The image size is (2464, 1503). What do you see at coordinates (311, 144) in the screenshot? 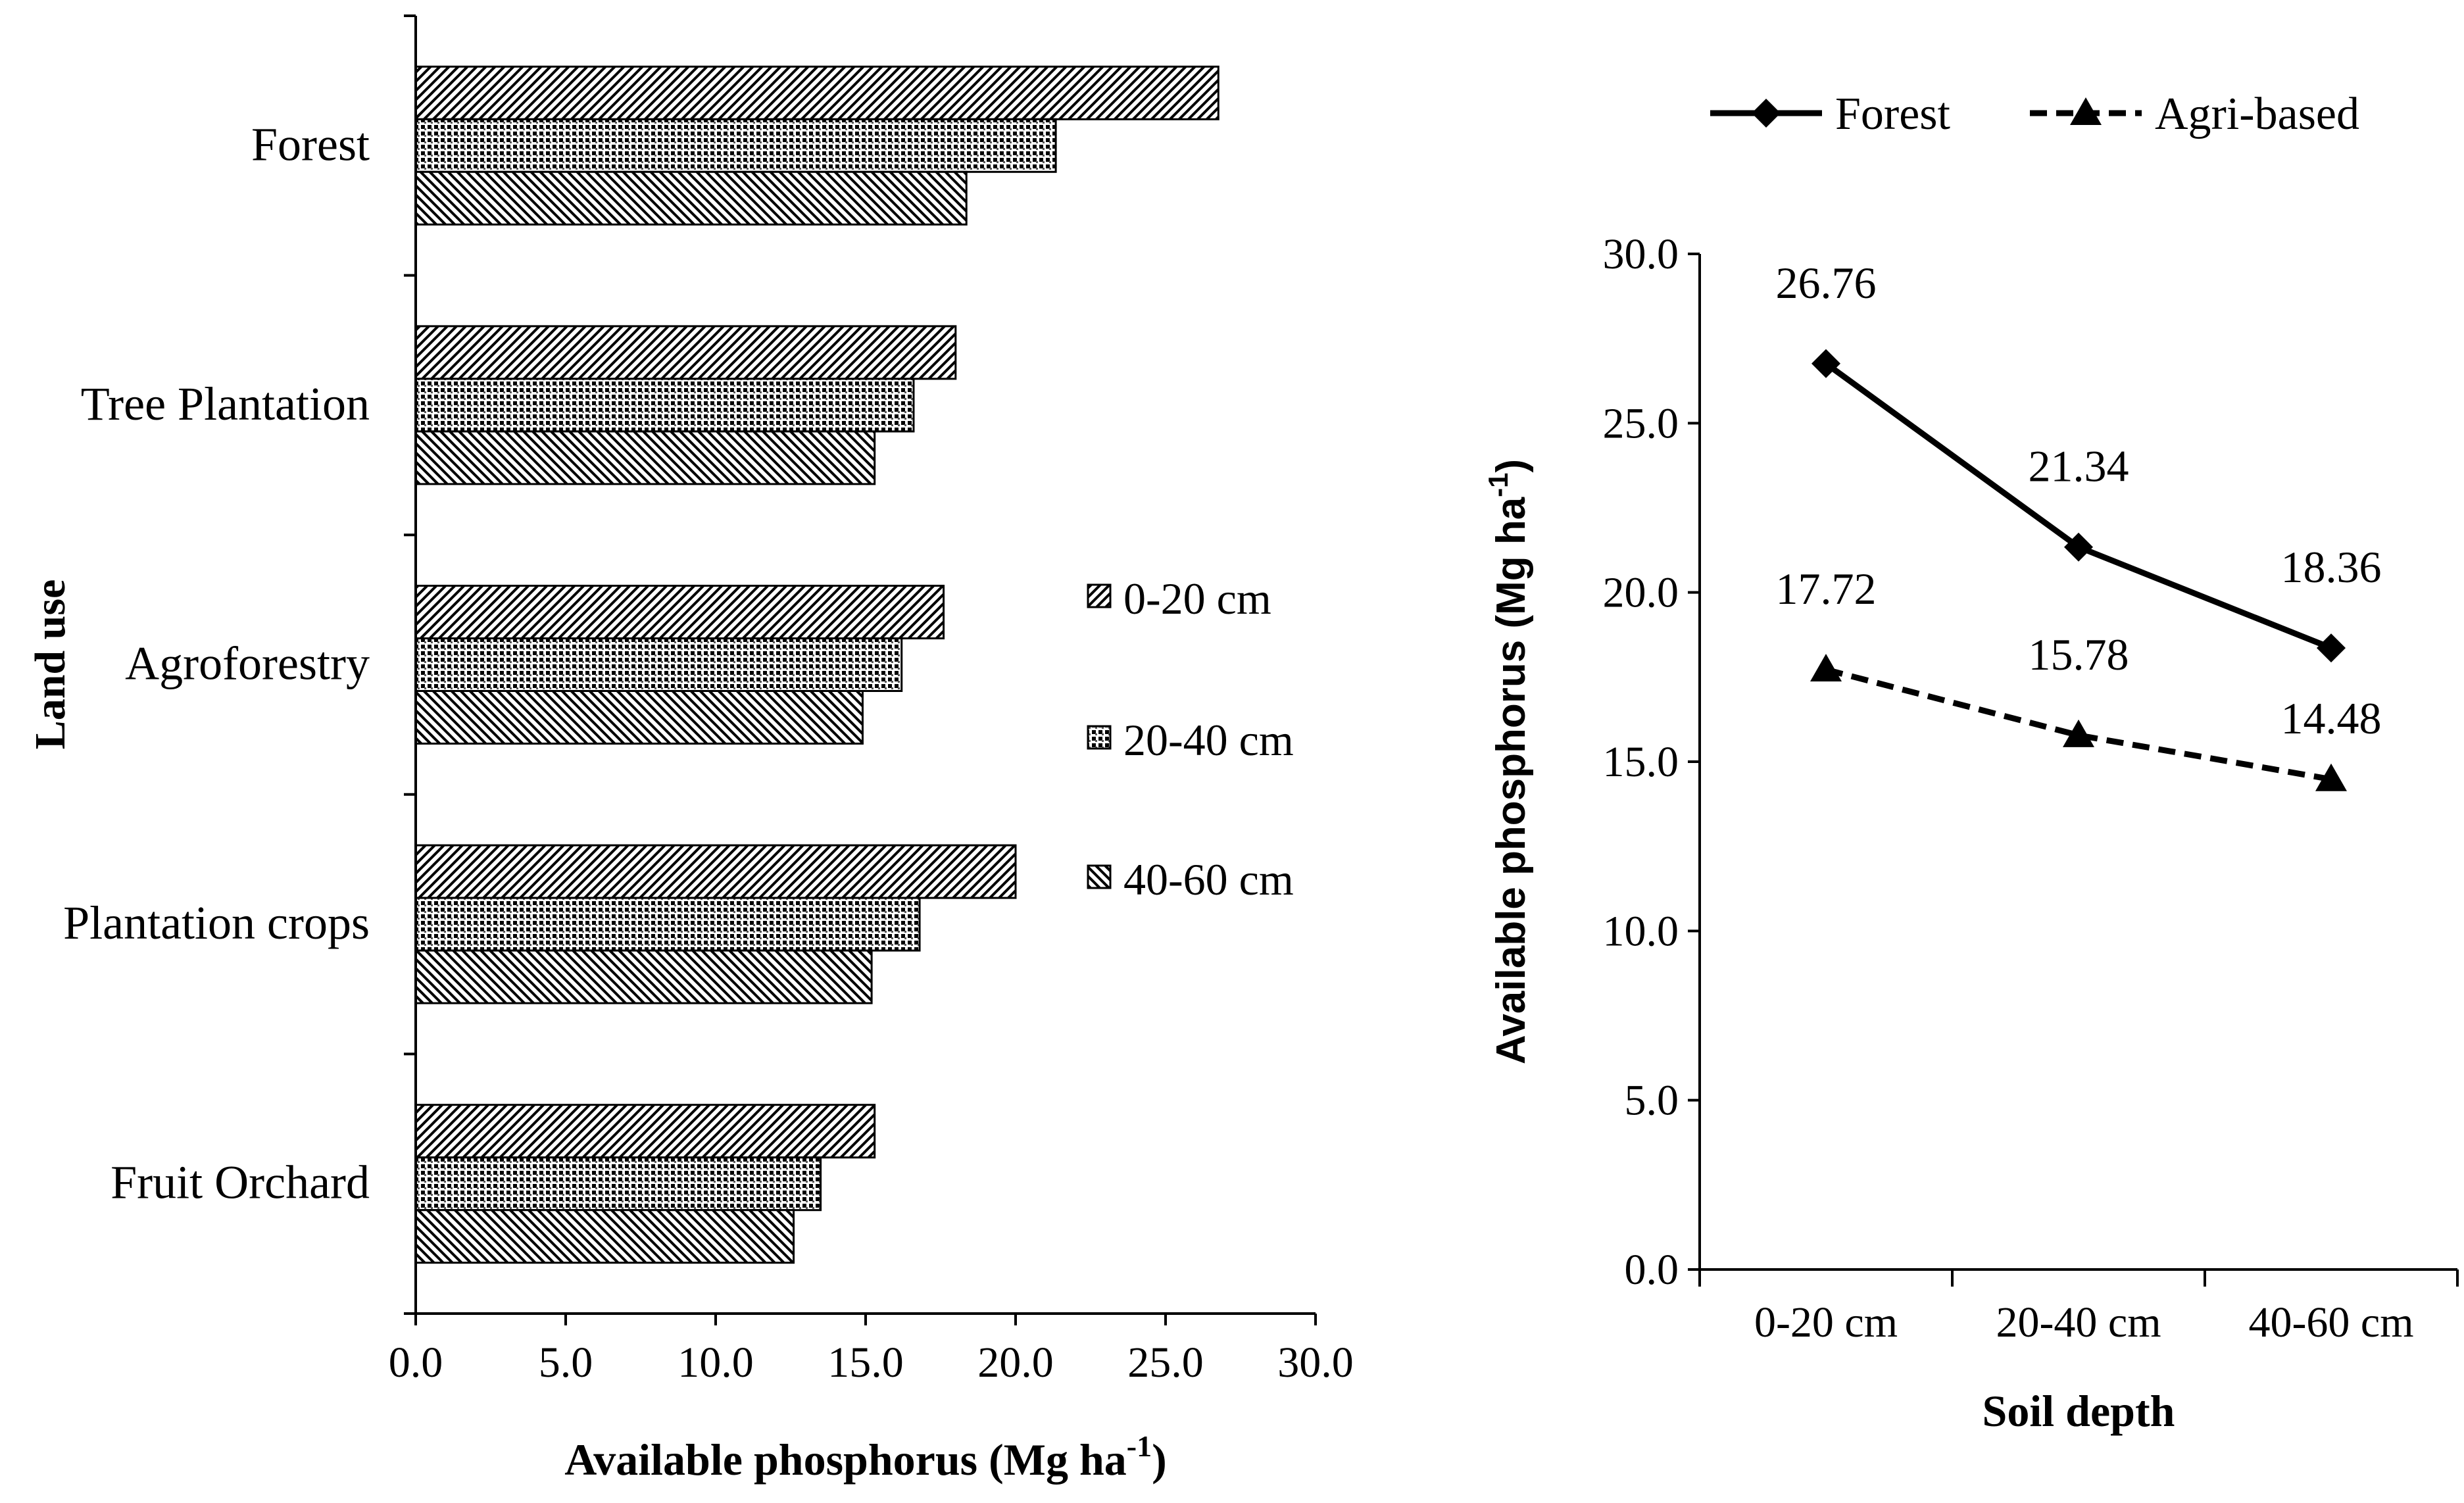
I see `bar-category-label: Forest` at bounding box center [311, 144].